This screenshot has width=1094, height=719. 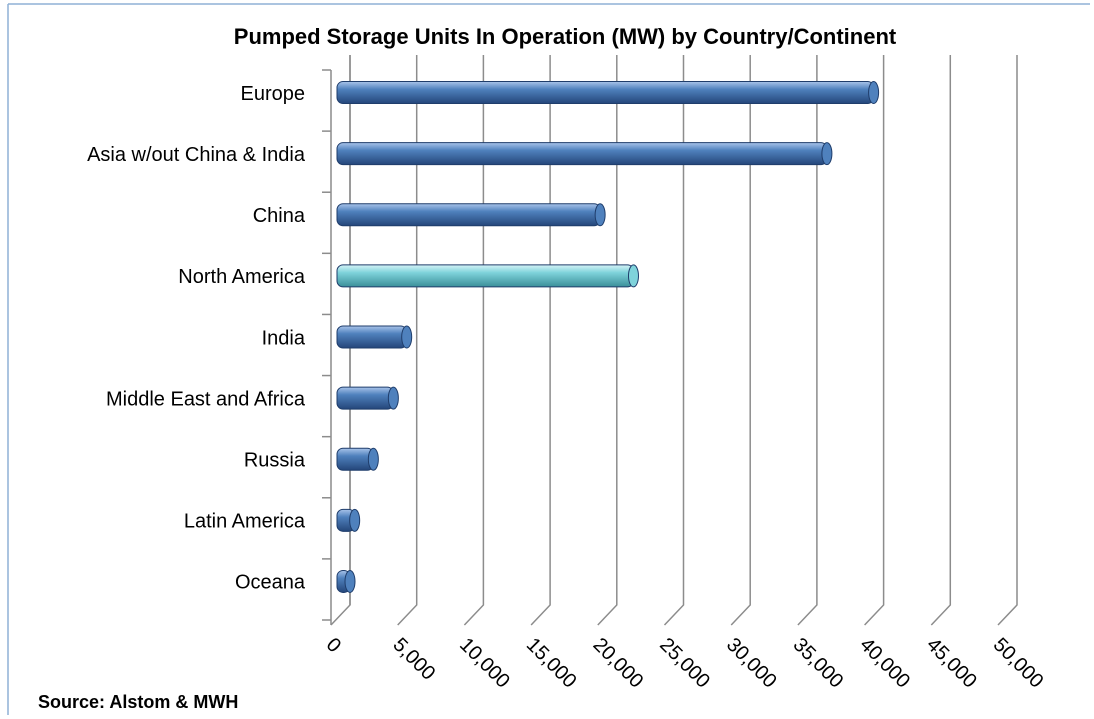 What do you see at coordinates (273, 94) in the screenshot?
I see `y-tick-label: Europe` at bounding box center [273, 94].